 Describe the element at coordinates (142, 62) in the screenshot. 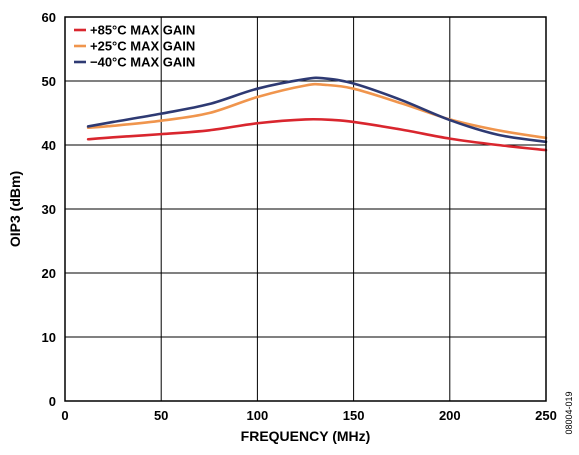

I see `legend-label-3: −40°C MAX GAIN` at that location.